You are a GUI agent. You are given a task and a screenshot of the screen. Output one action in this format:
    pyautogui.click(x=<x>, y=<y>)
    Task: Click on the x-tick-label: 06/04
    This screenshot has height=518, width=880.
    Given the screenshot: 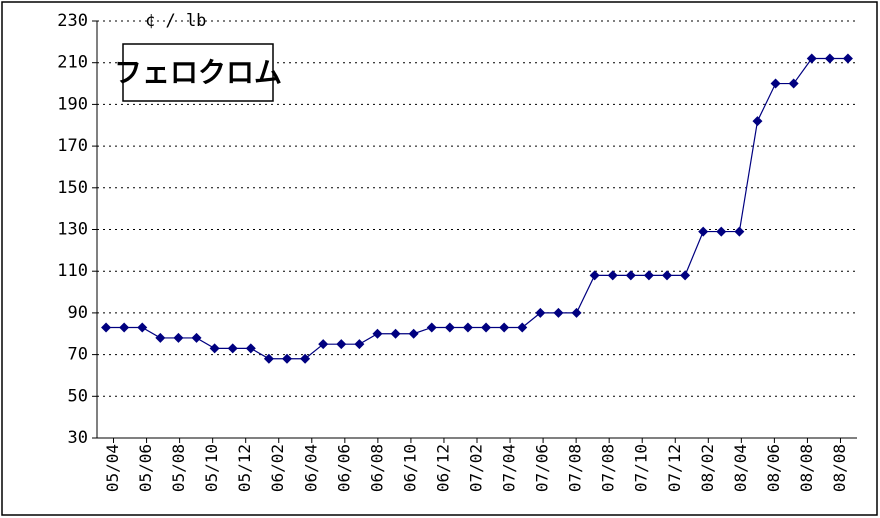 What is the action you would take?
    pyautogui.click(x=310, y=468)
    